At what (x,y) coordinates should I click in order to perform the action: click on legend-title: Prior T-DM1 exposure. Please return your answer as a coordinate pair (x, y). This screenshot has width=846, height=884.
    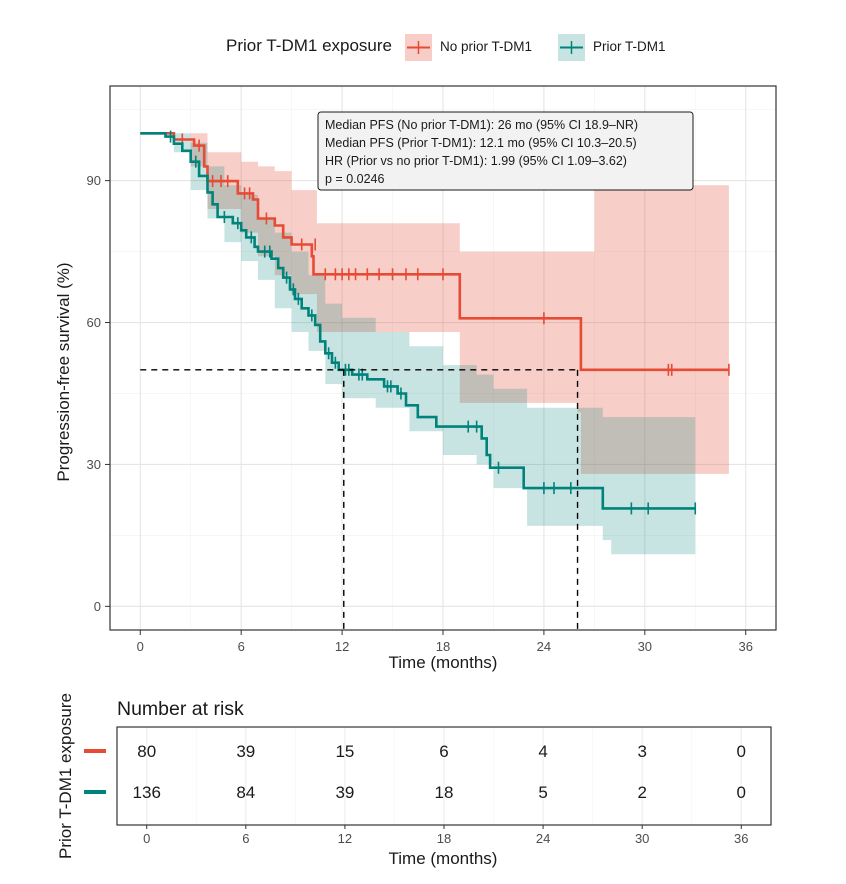
    Looking at the image, I should click on (309, 45).